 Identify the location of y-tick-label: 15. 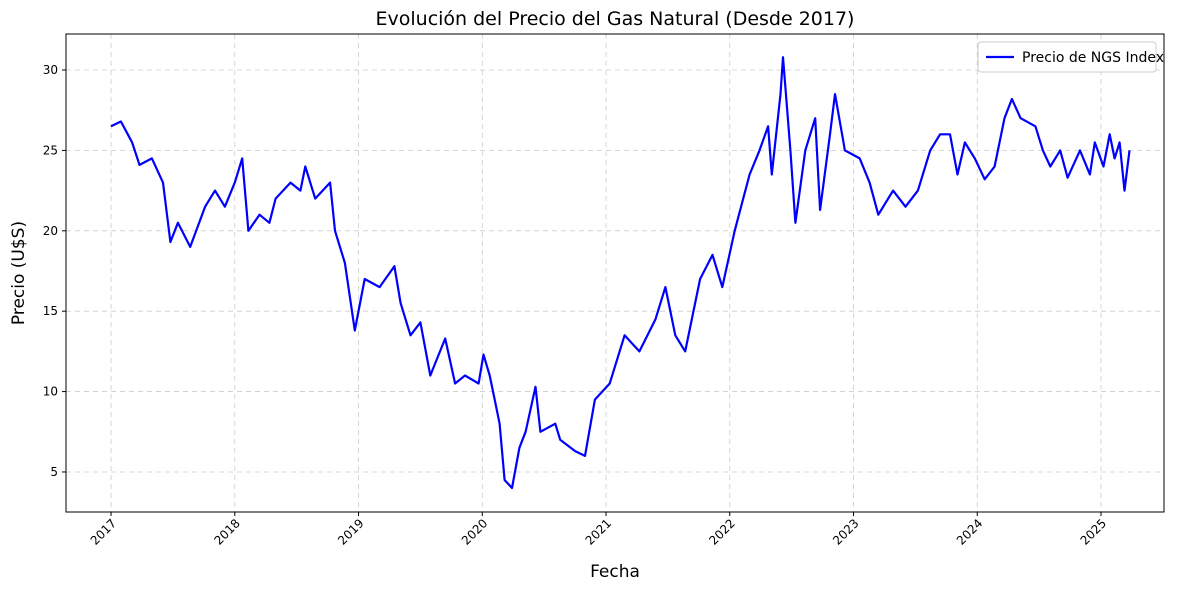
(50, 311).